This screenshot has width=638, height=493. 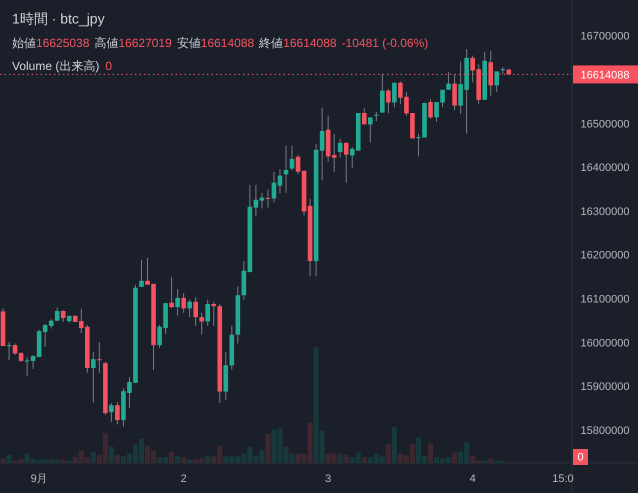 I want to click on text: 0, so click(x=580, y=457).